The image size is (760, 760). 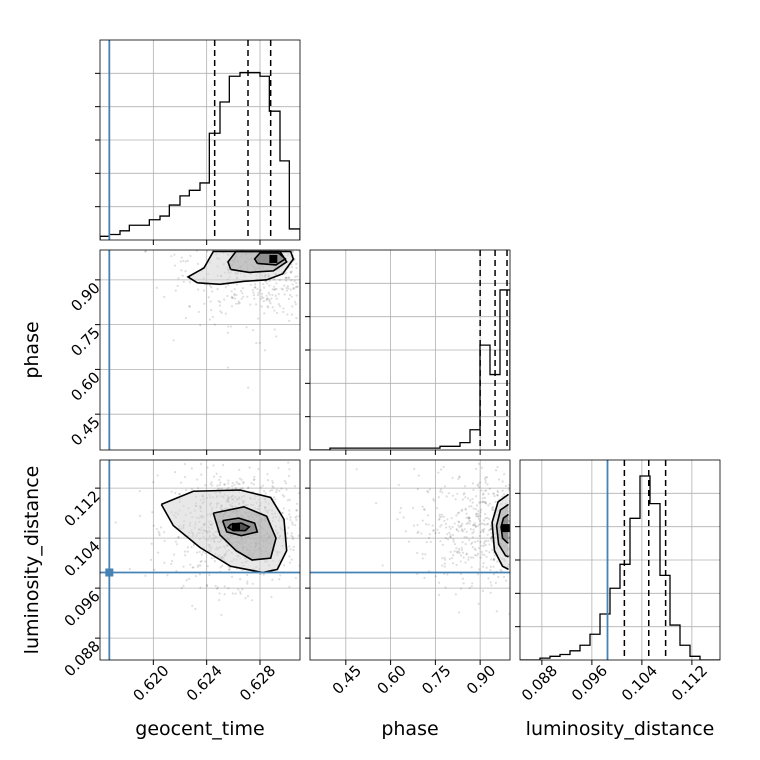 I want to click on x-tick-label-geocent_time-2: 0.628, so click(x=257, y=683).